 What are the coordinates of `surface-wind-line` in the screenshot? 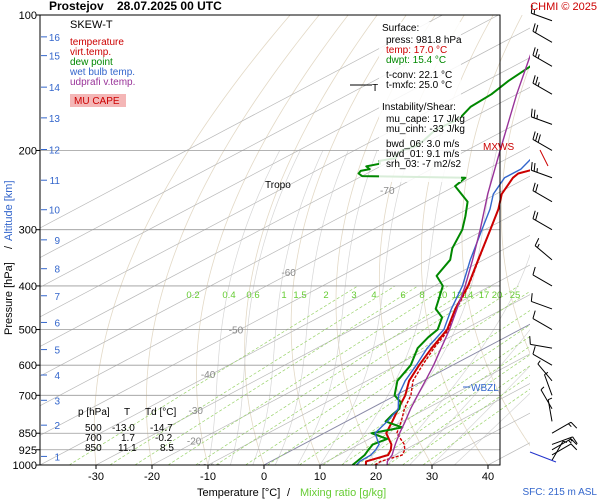 It's located at (543, 457).